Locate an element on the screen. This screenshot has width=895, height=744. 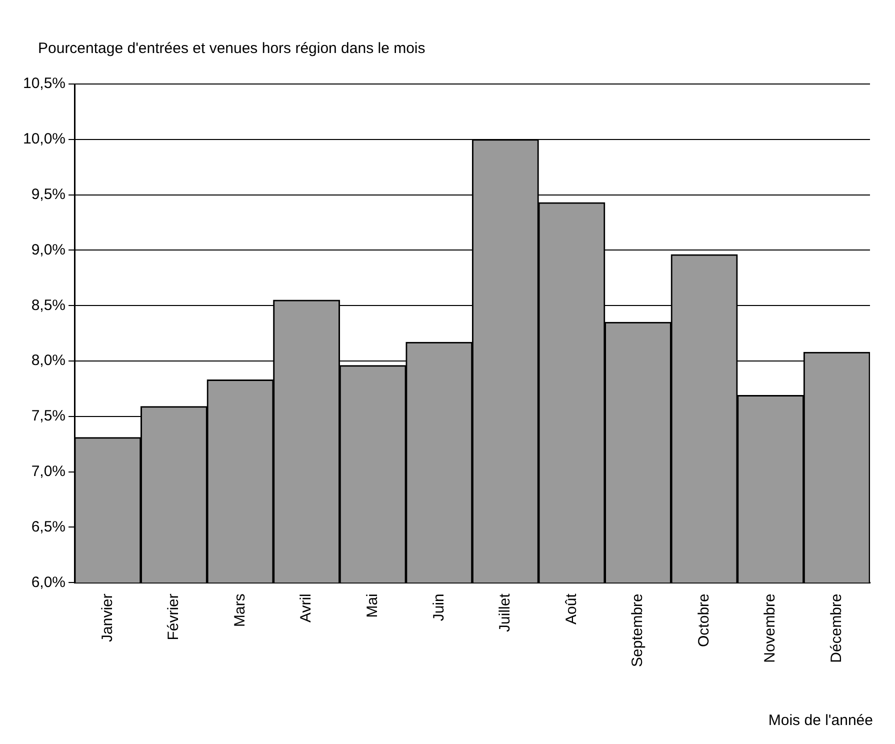
y-tick-label: 8,5% is located at coordinates (48, 305).